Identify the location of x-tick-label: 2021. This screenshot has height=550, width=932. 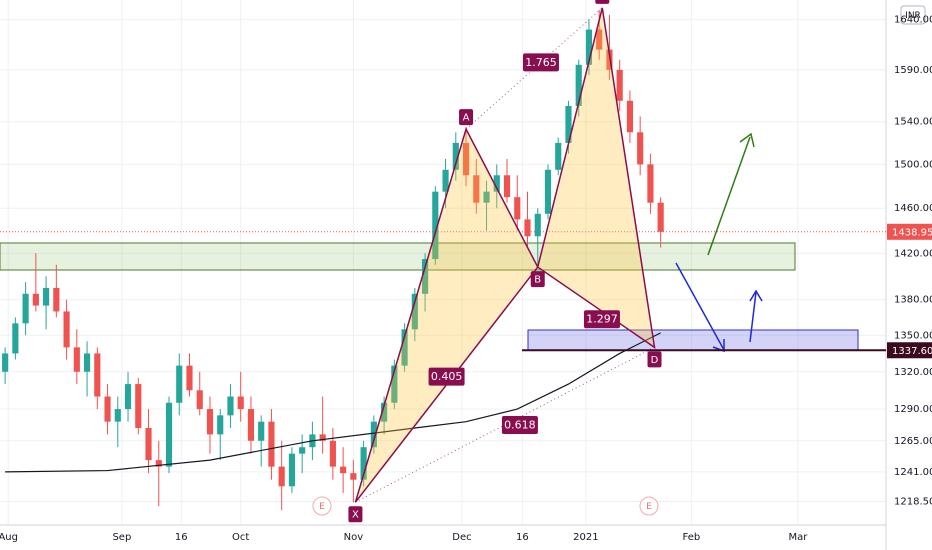
(585, 537).